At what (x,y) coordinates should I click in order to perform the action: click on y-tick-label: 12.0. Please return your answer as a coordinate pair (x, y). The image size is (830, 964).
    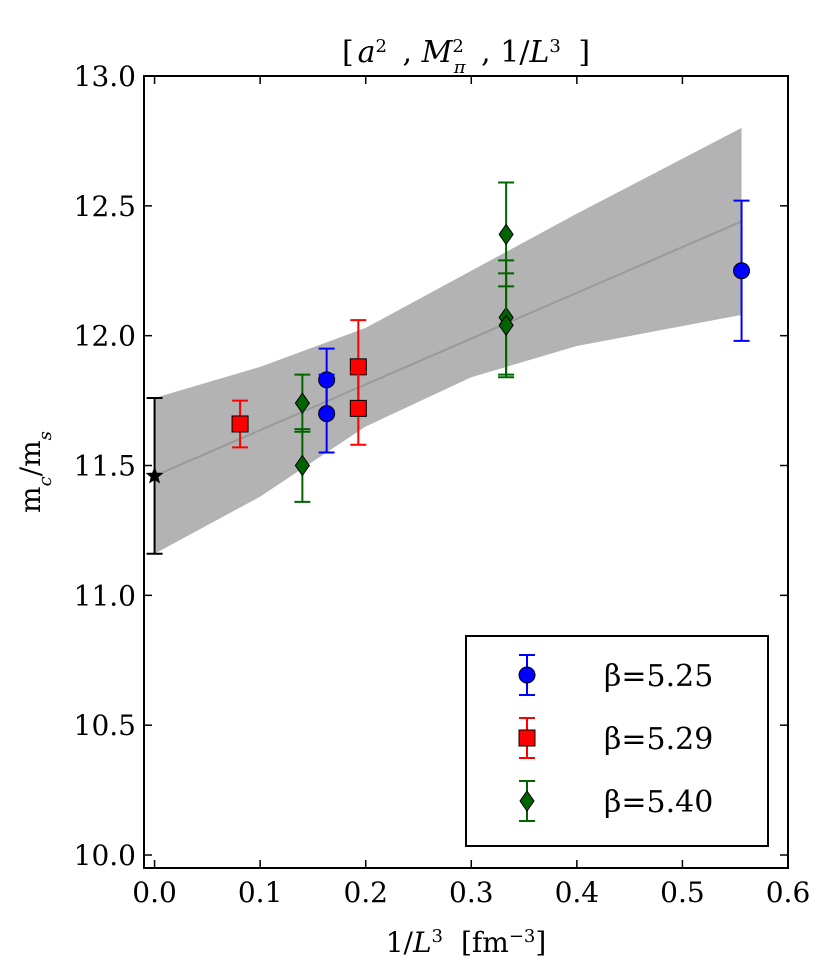
    Looking at the image, I should click on (105, 336).